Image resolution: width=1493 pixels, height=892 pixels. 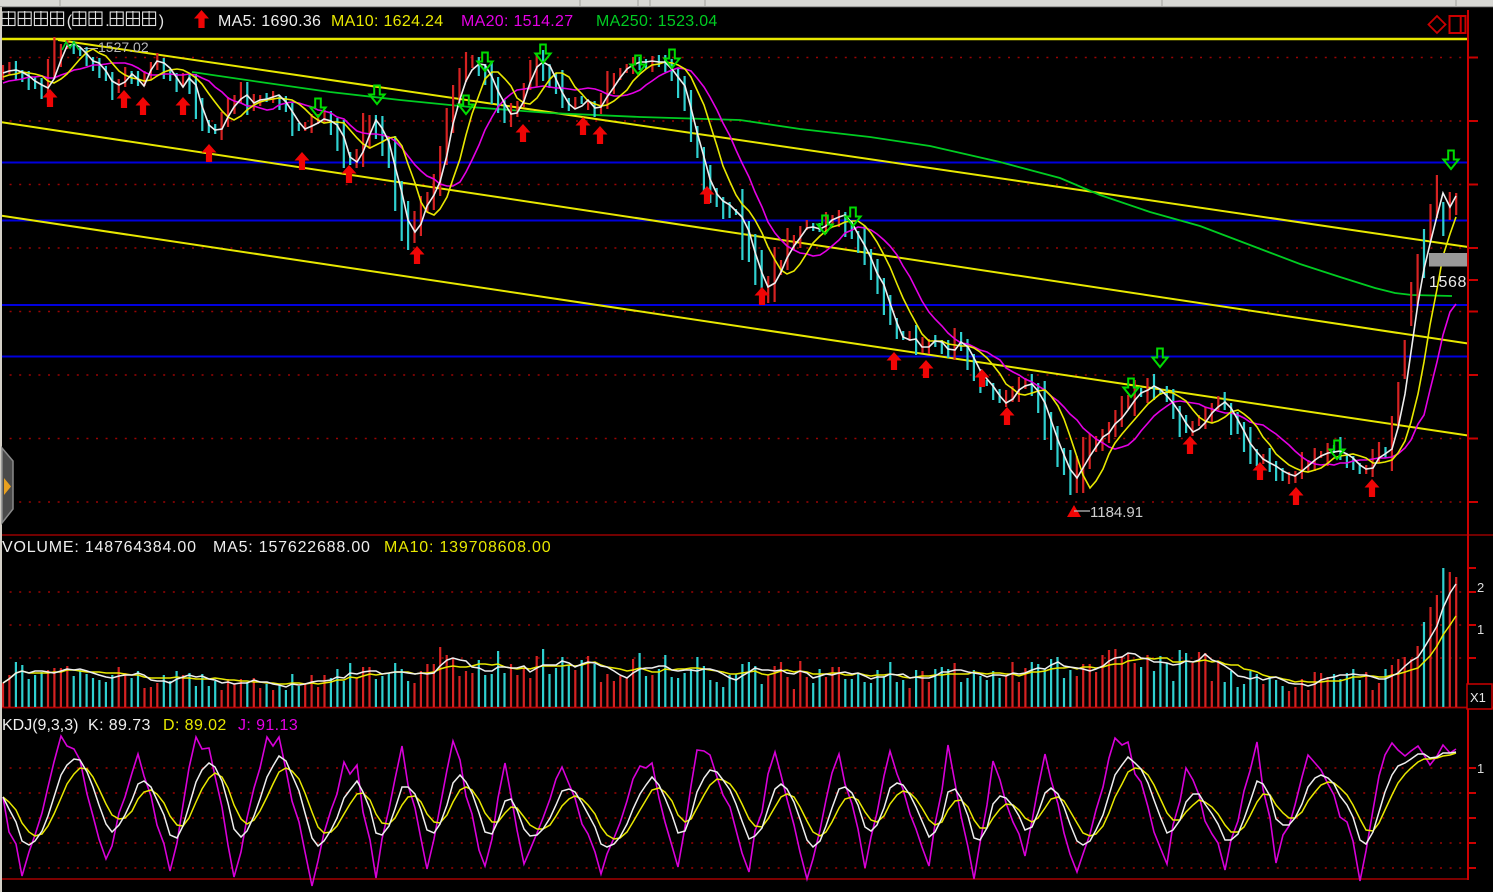 I want to click on svg-text: J: 91.13, so click(x=268, y=725).